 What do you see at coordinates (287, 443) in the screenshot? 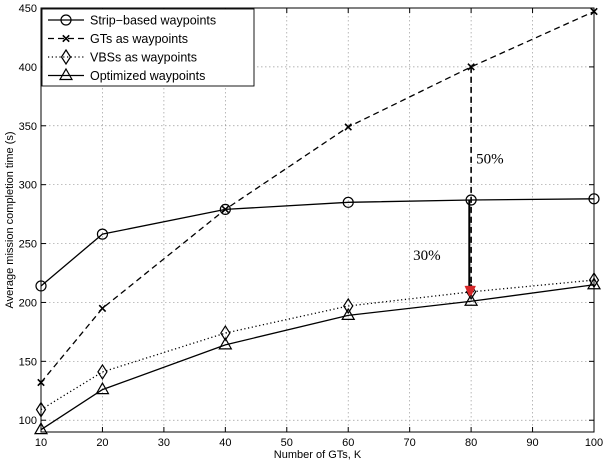
I see `x-tick-label: 50` at bounding box center [287, 443].